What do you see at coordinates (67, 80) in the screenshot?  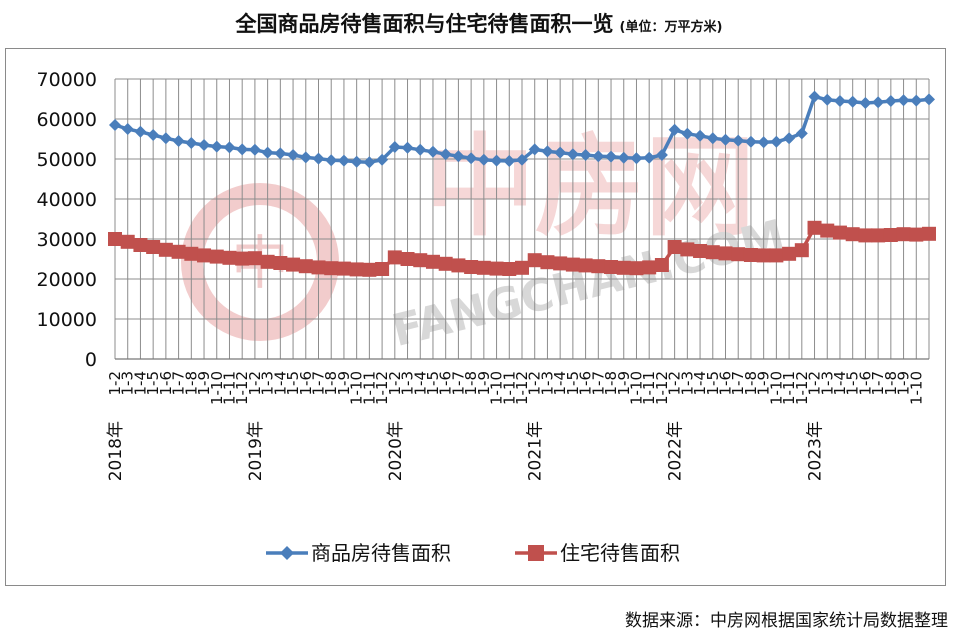 I see `y-tick-label: 70000` at bounding box center [67, 80].